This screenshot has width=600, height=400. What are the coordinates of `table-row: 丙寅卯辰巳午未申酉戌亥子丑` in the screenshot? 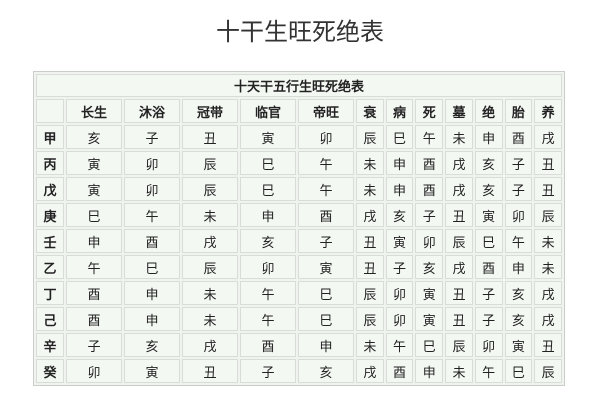 It's located at (299, 163).